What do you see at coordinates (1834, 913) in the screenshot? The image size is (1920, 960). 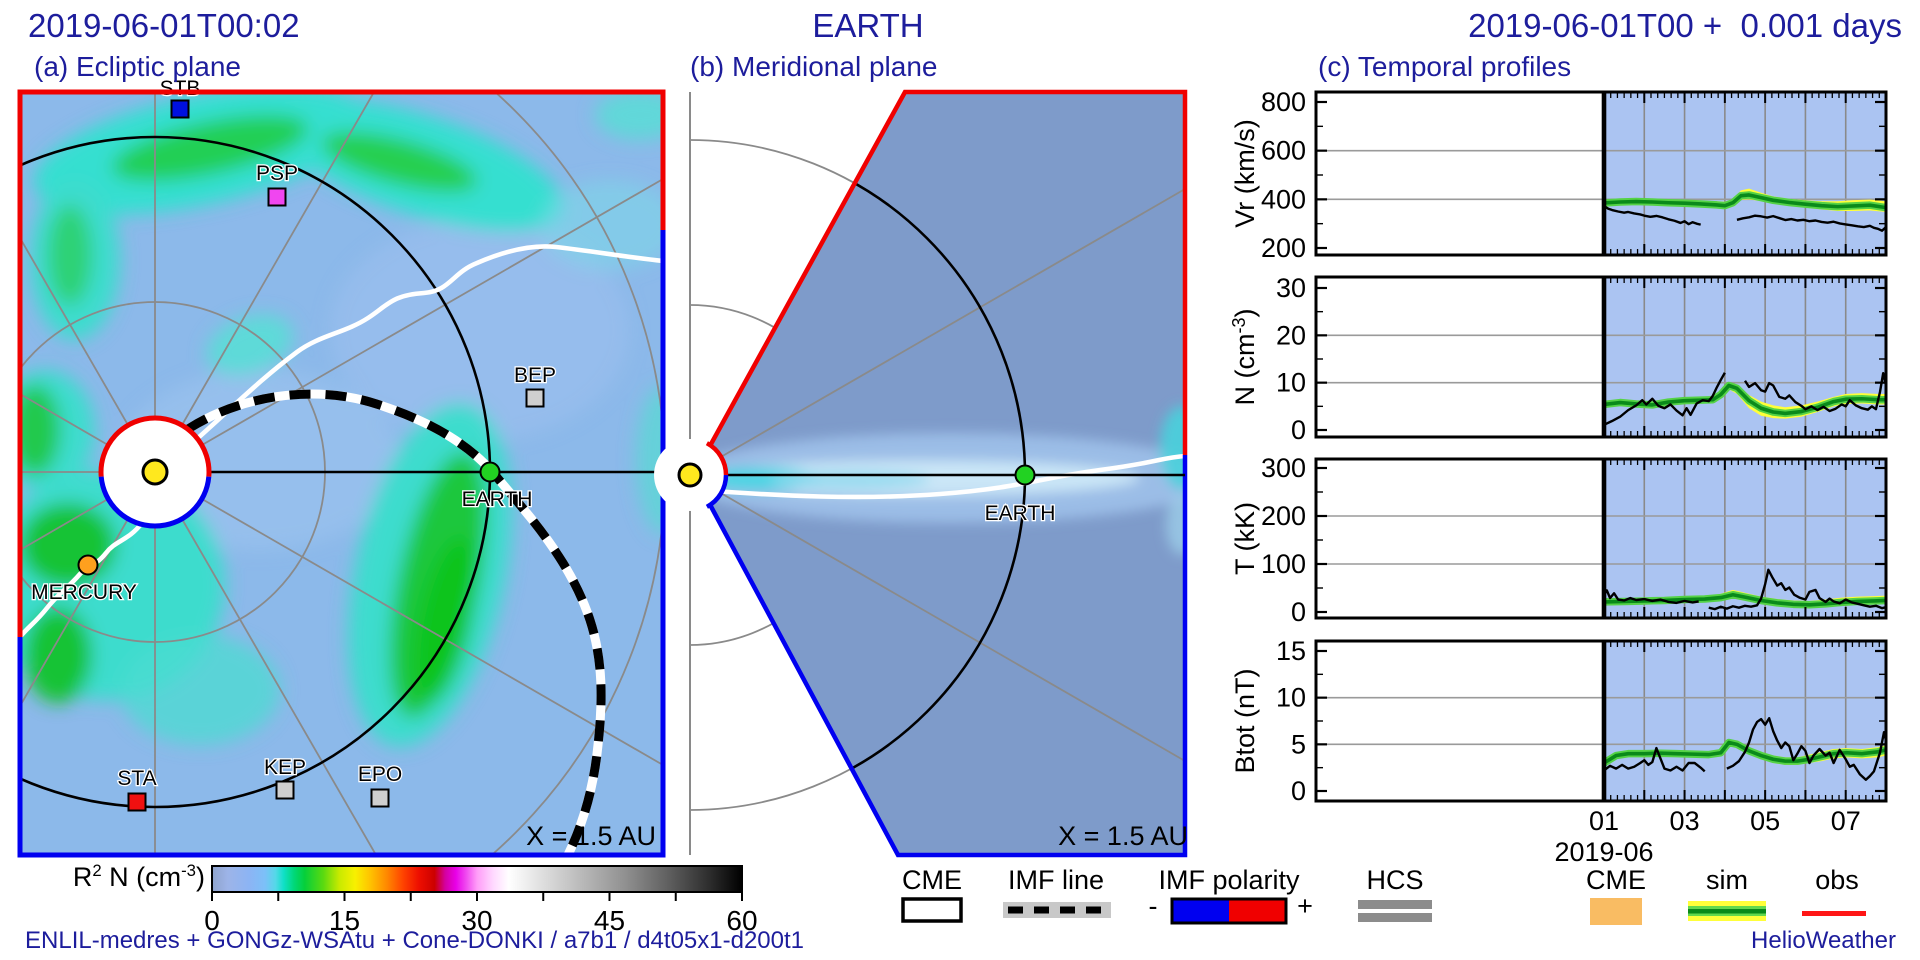 I see `obs-line-swatch` at bounding box center [1834, 913].